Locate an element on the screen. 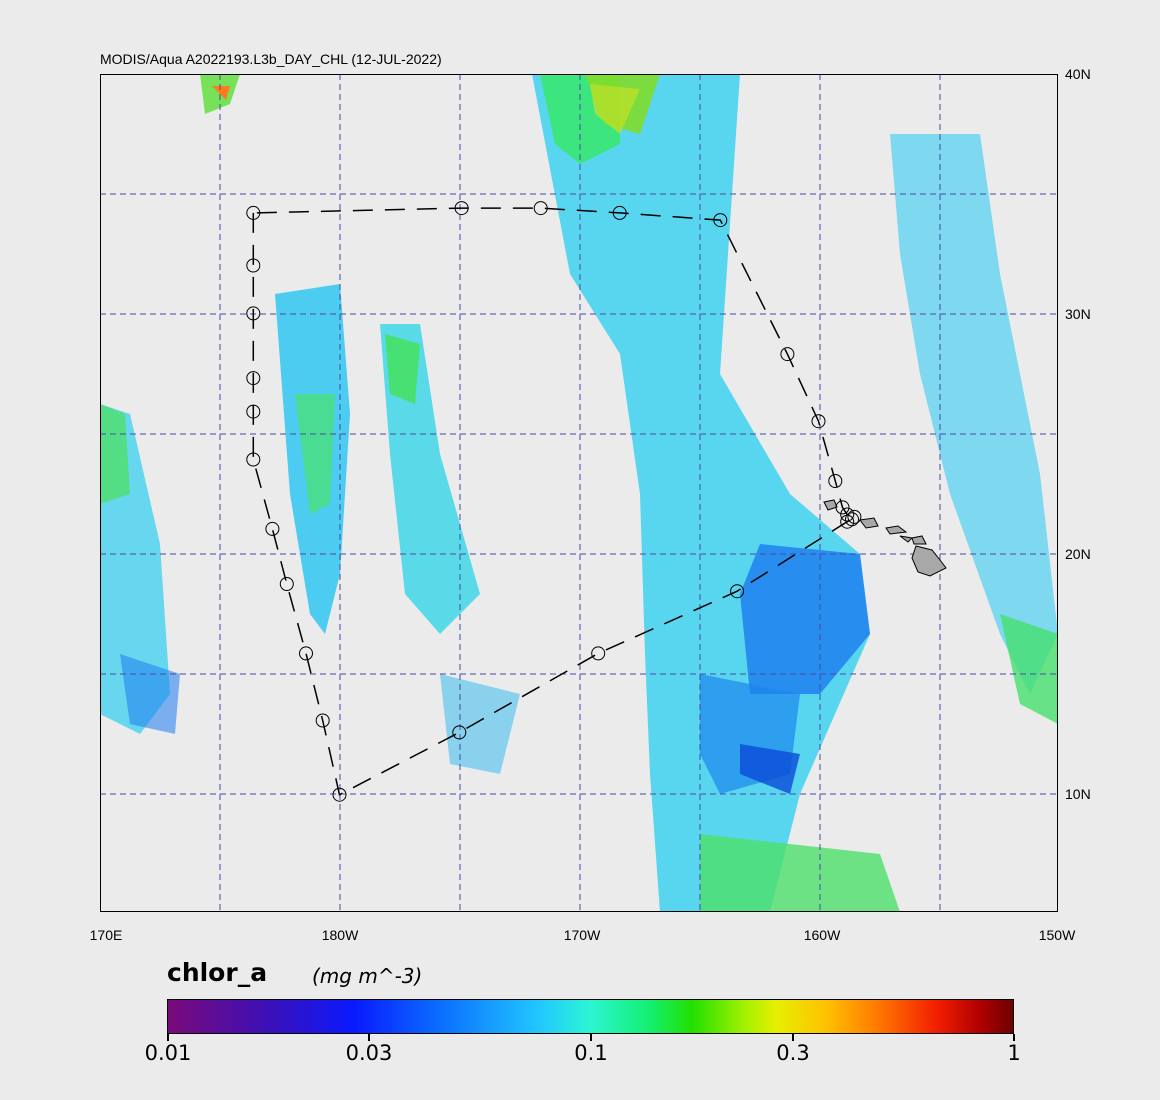 The height and width of the screenshot is (1100, 1160). lon-label-170w: 170W is located at coordinates (582, 935).